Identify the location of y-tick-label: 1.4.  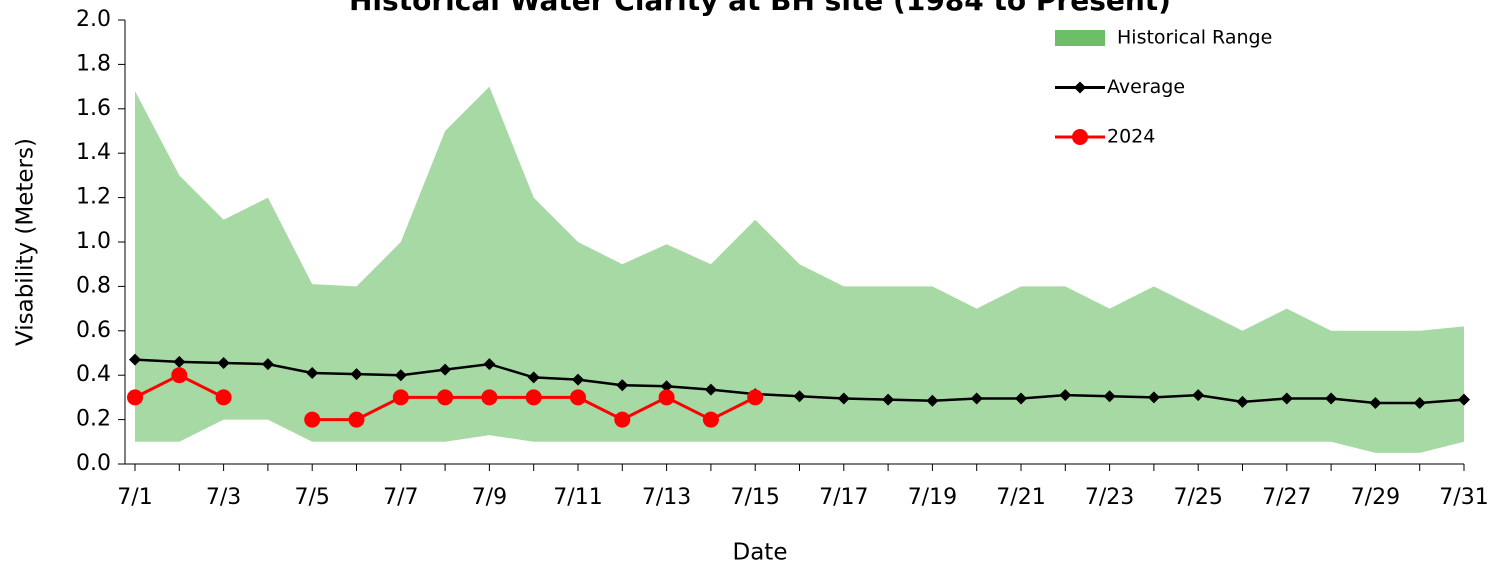
(93, 152).